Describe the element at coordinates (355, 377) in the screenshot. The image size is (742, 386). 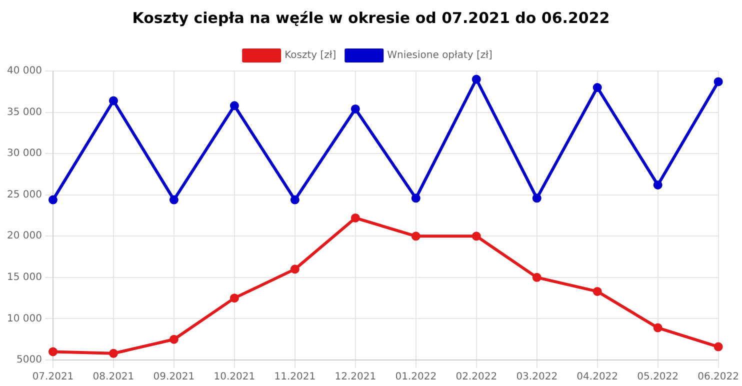
I see `x-tick-label: 12.2021` at that location.